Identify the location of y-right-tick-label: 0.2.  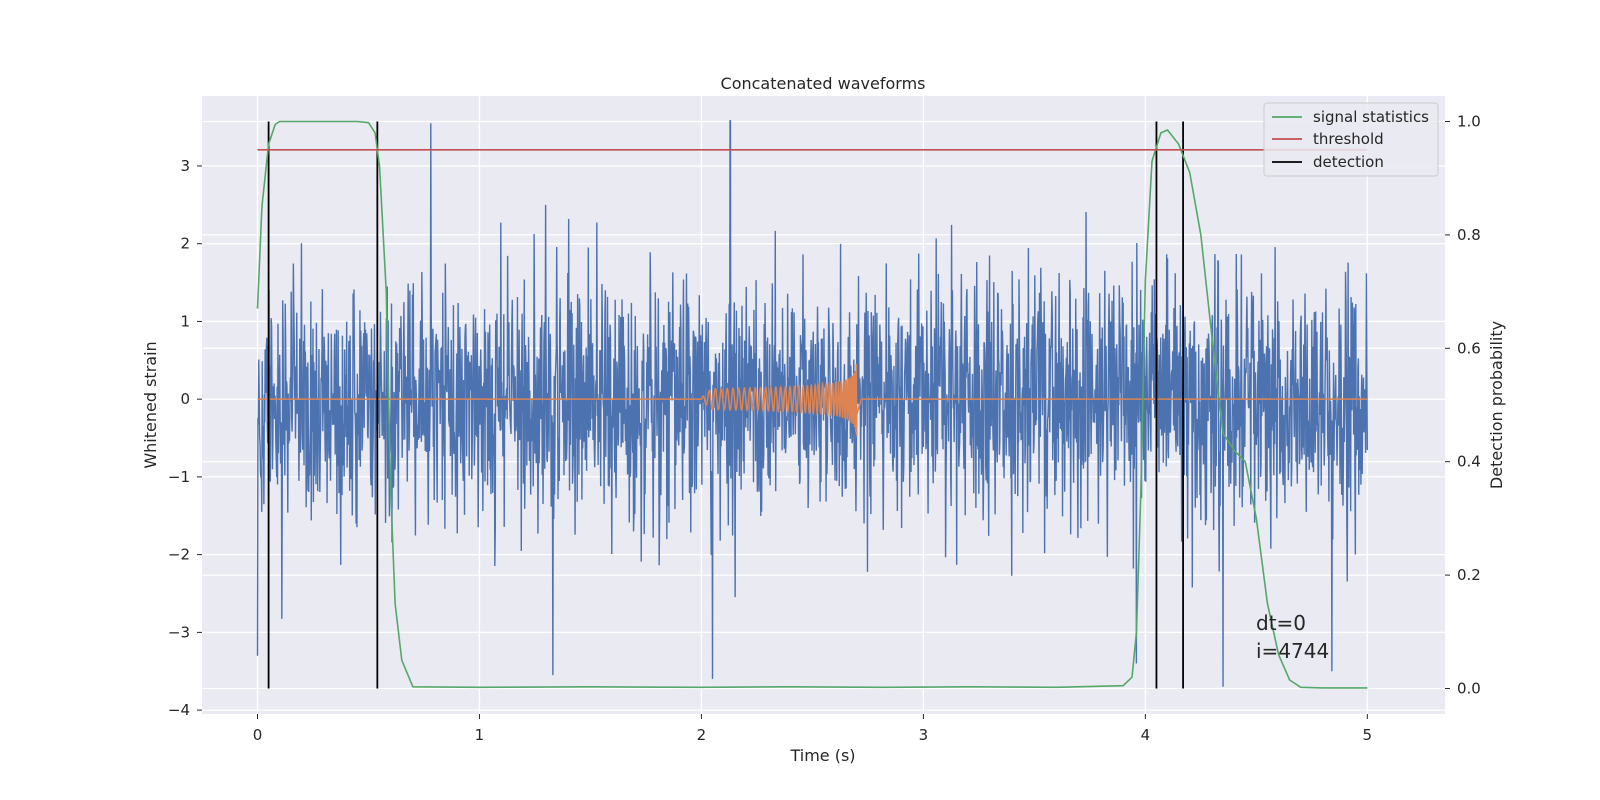
(1469, 575).